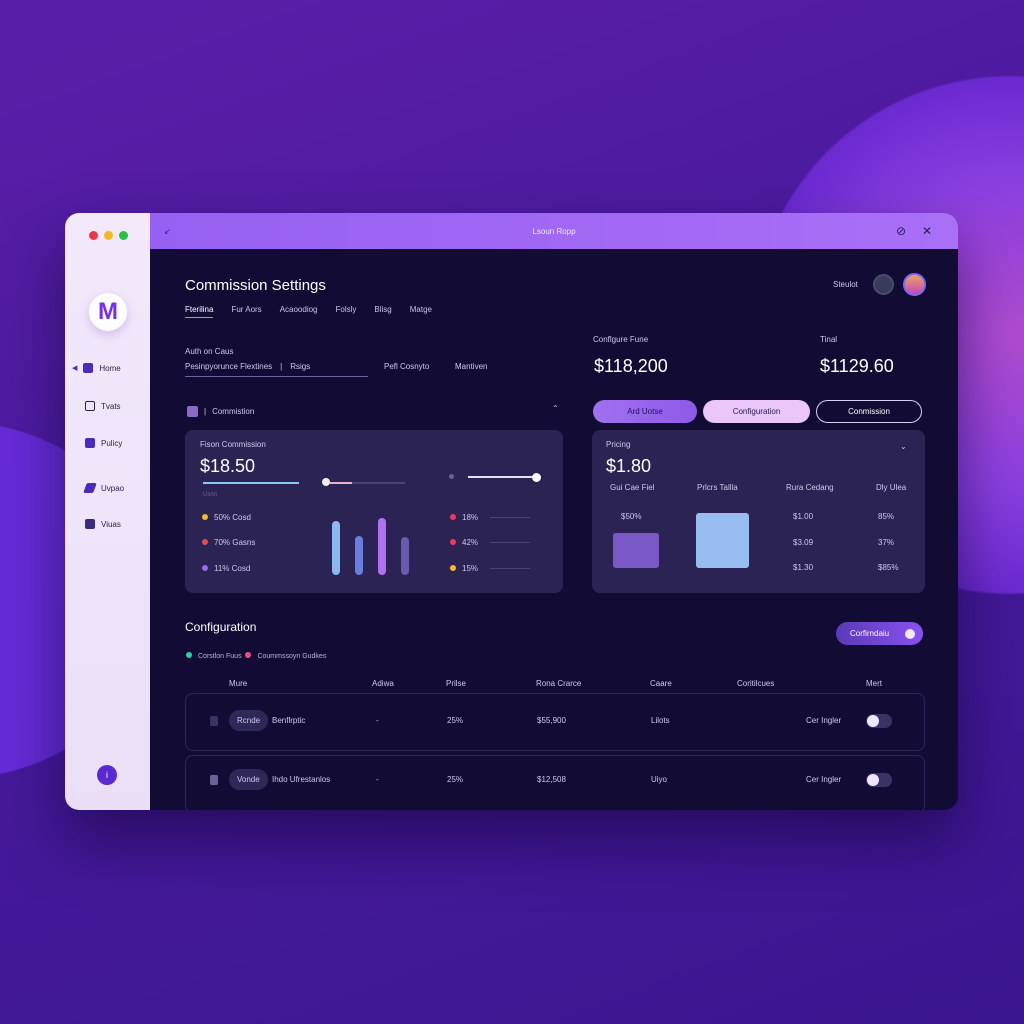  Describe the element at coordinates (903, 446) in the screenshot. I see `more-icon: ⌄` at that location.